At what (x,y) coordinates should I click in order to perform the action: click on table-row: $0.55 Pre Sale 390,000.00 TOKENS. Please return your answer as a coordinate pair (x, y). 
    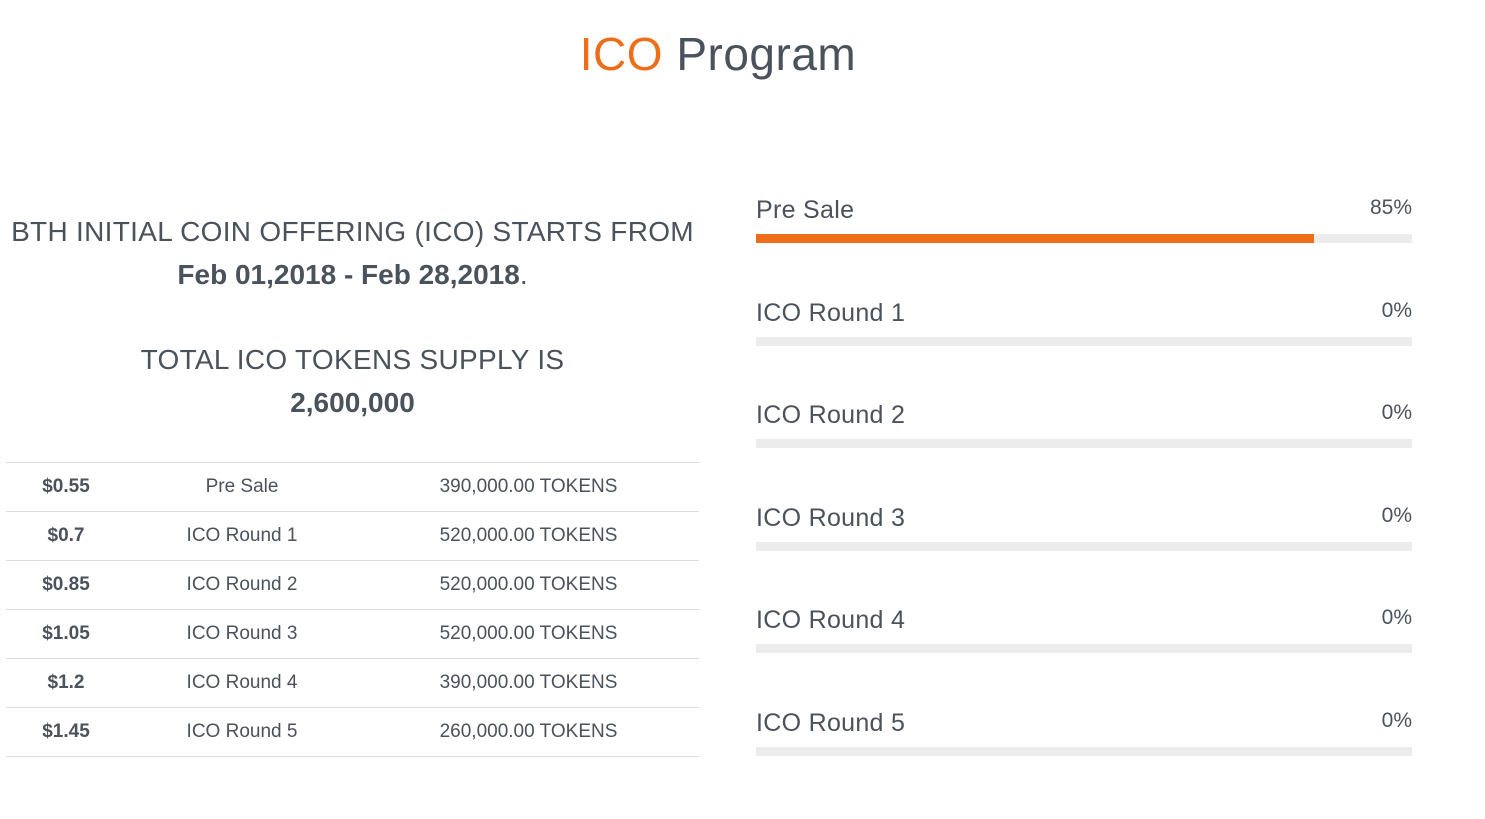
    Looking at the image, I should click on (352, 487).